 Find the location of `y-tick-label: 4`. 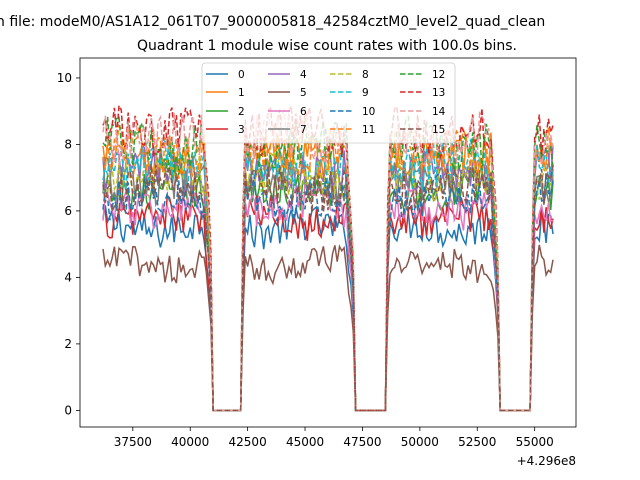

y-tick-label: 4 is located at coordinates (68, 277).